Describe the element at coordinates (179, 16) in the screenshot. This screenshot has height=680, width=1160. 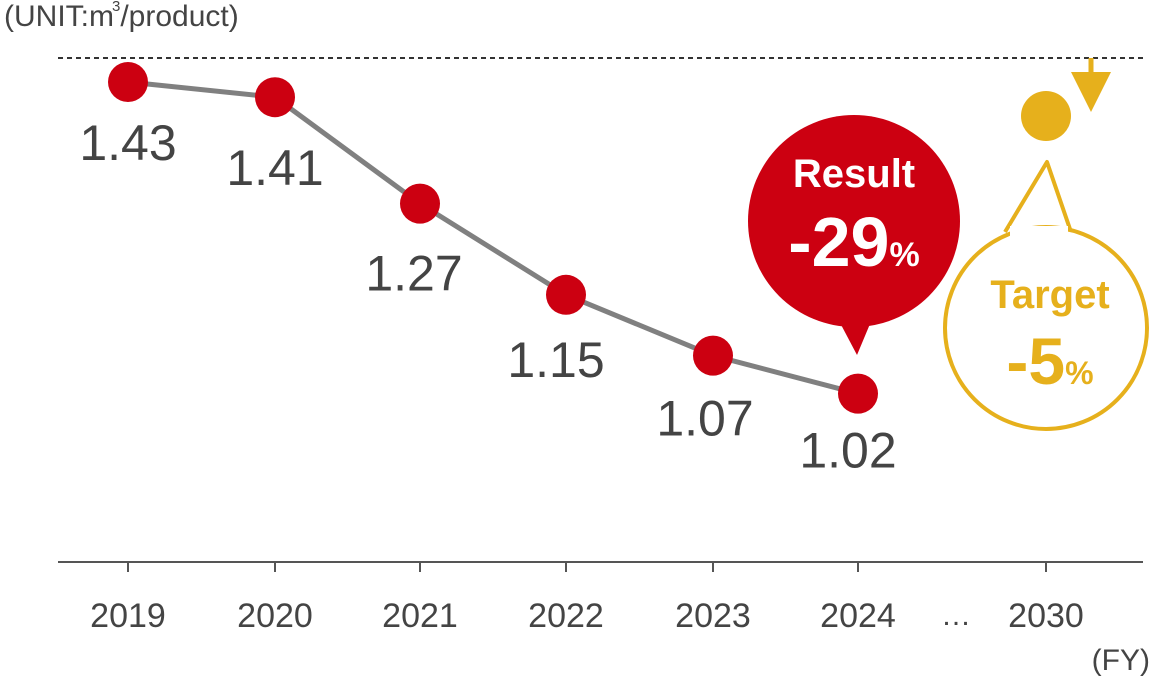
I see `unit-suffix: /product)` at that location.